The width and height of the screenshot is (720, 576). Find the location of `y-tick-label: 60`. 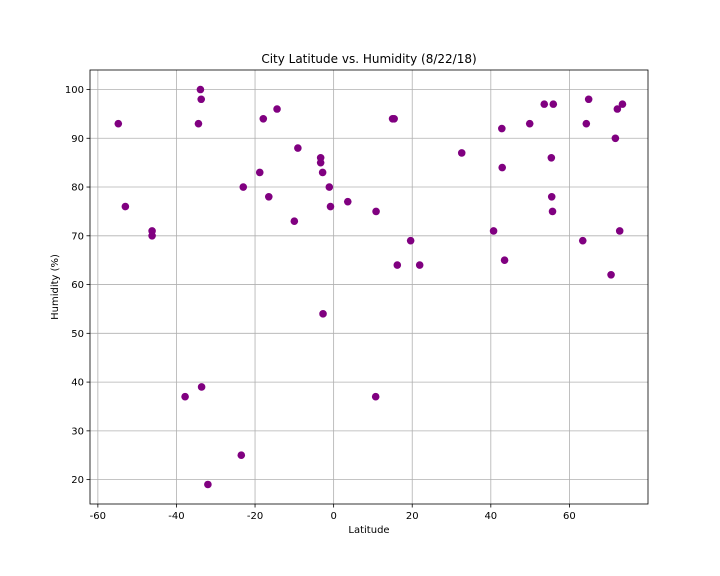

y-tick-label: 60 is located at coordinates (77, 285).